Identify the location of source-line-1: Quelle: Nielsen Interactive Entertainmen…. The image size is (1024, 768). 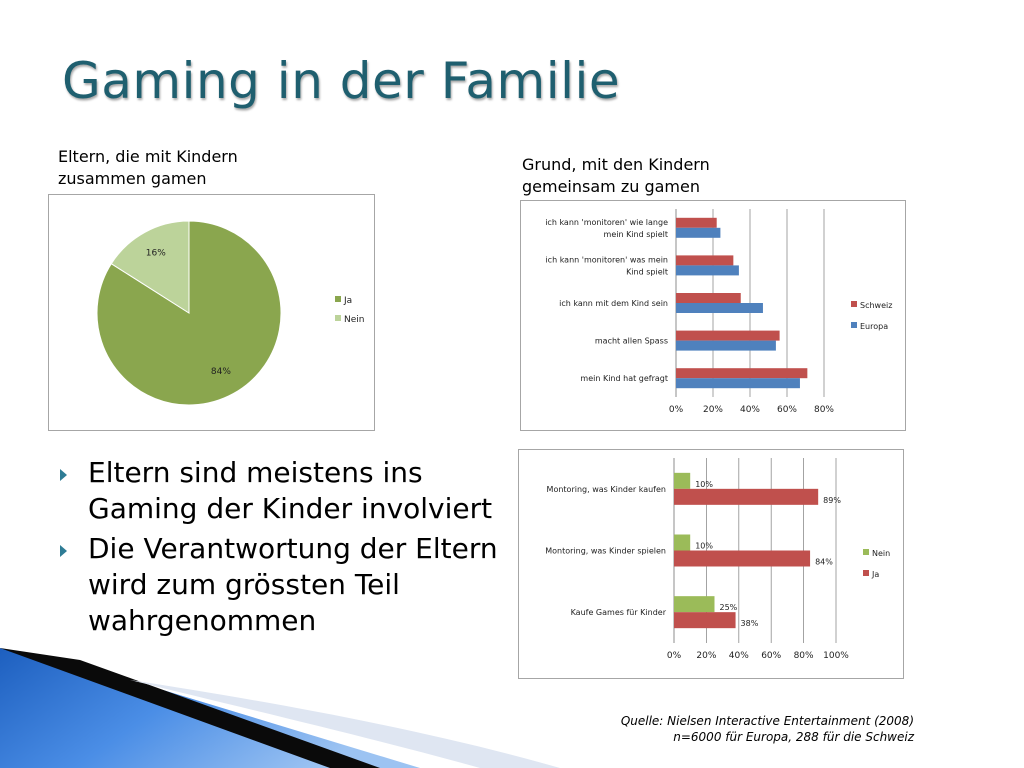
(767, 721).